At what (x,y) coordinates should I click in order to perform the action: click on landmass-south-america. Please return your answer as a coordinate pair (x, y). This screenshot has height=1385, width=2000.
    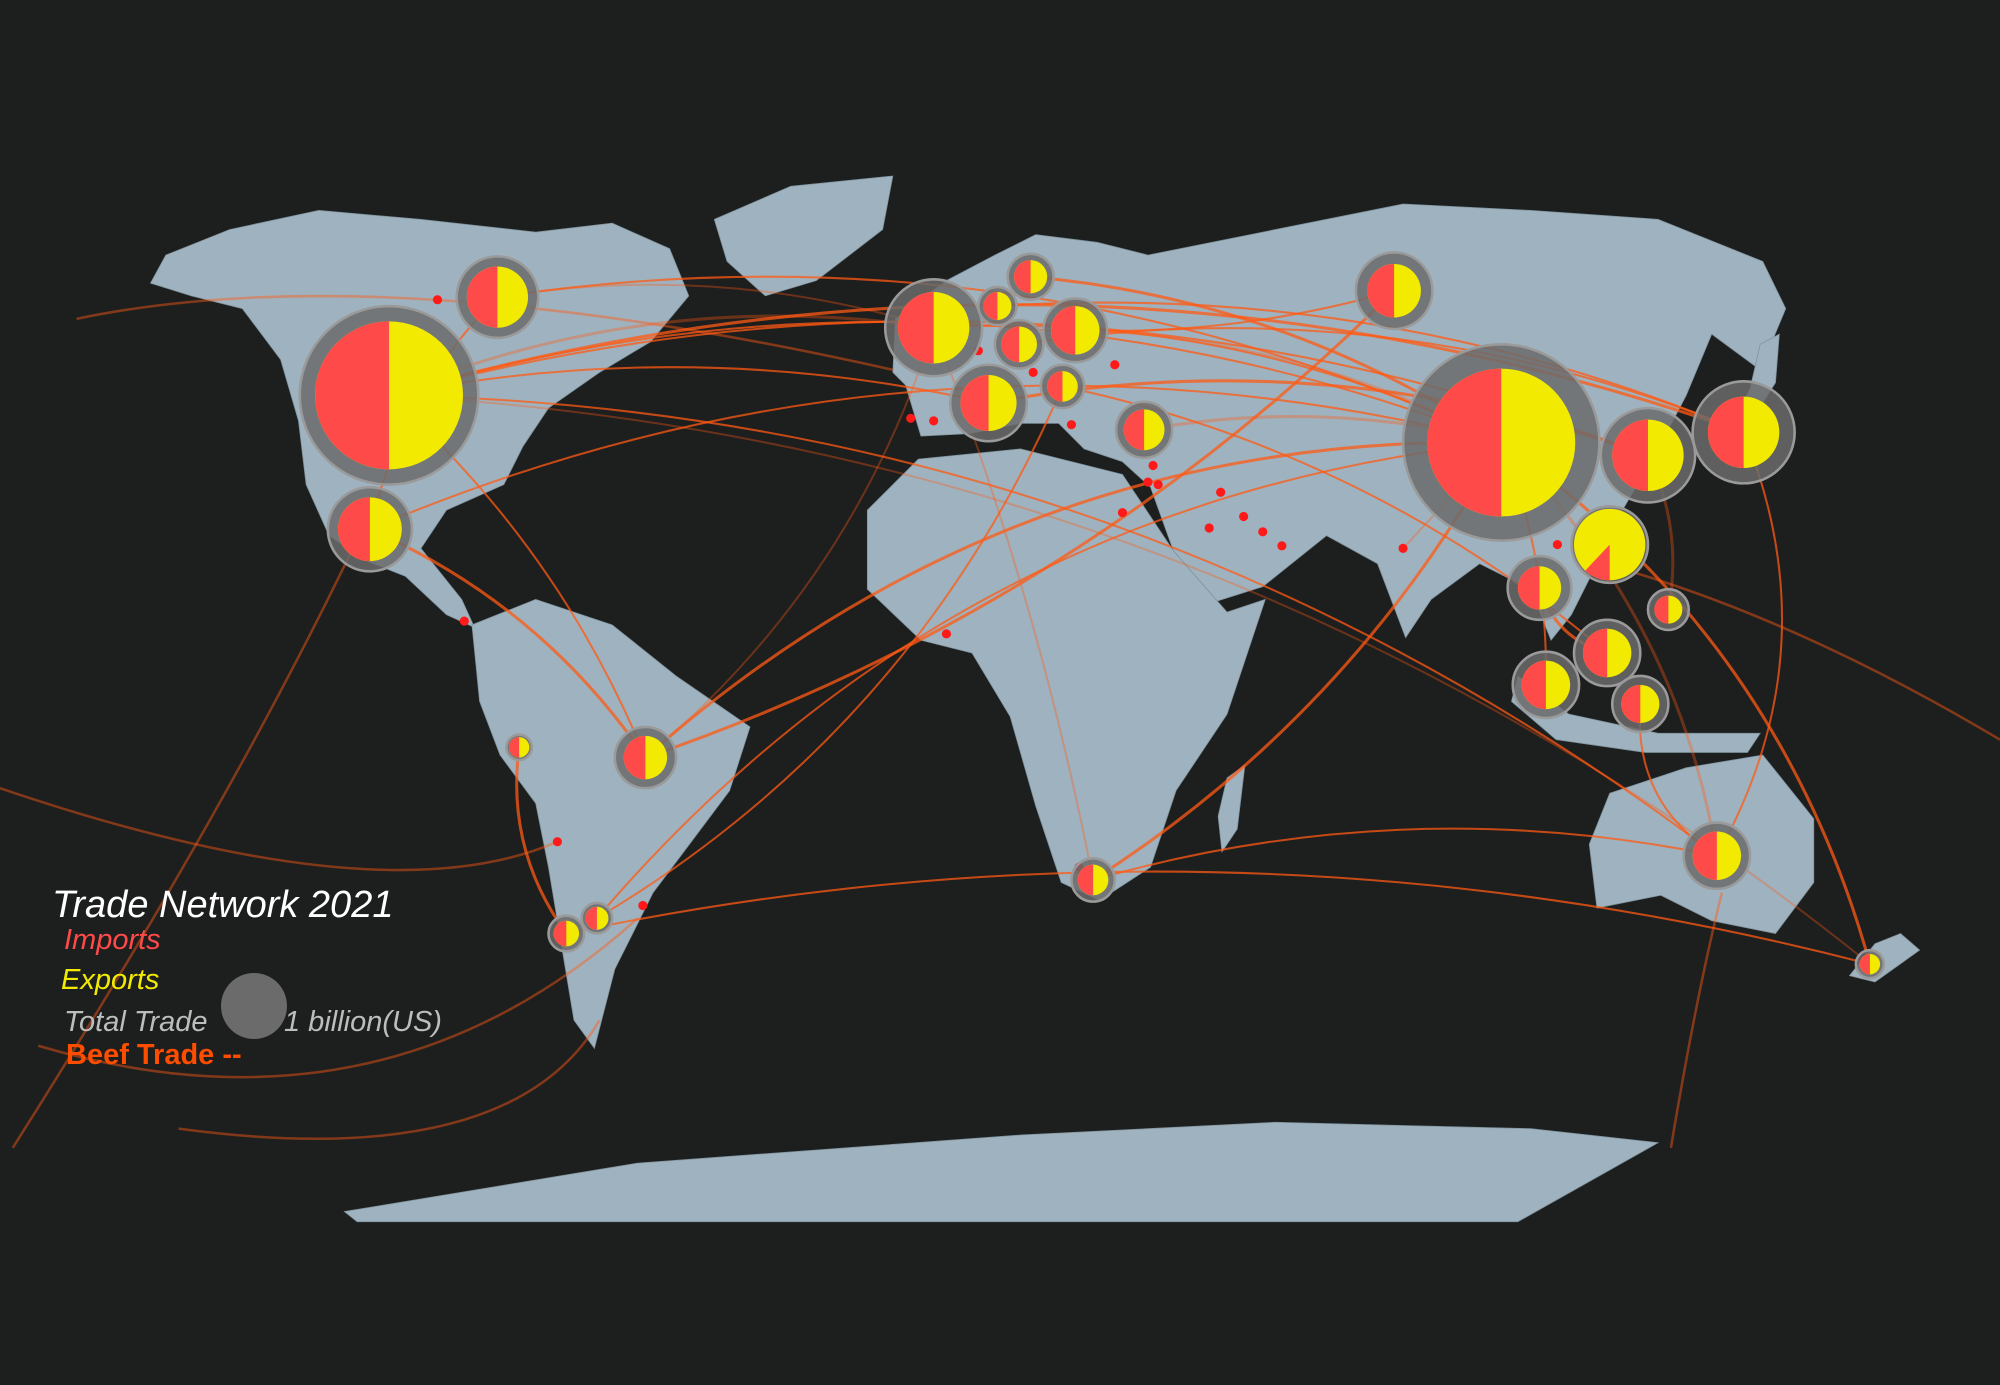
    Looking at the image, I should click on (611, 824).